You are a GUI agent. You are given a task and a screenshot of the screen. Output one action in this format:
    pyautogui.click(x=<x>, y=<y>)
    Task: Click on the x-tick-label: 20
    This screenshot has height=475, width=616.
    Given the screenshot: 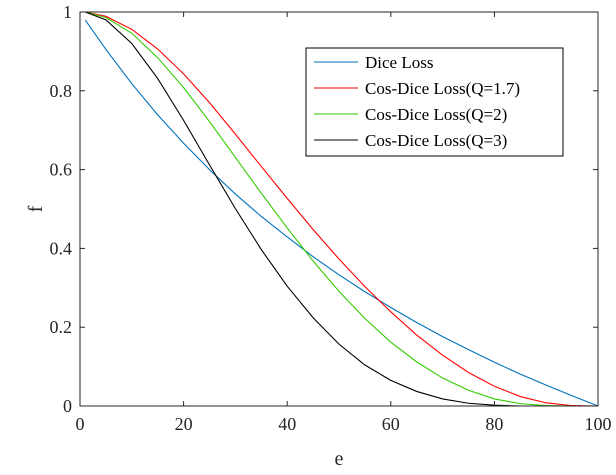 What is the action you would take?
    pyautogui.click(x=184, y=424)
    